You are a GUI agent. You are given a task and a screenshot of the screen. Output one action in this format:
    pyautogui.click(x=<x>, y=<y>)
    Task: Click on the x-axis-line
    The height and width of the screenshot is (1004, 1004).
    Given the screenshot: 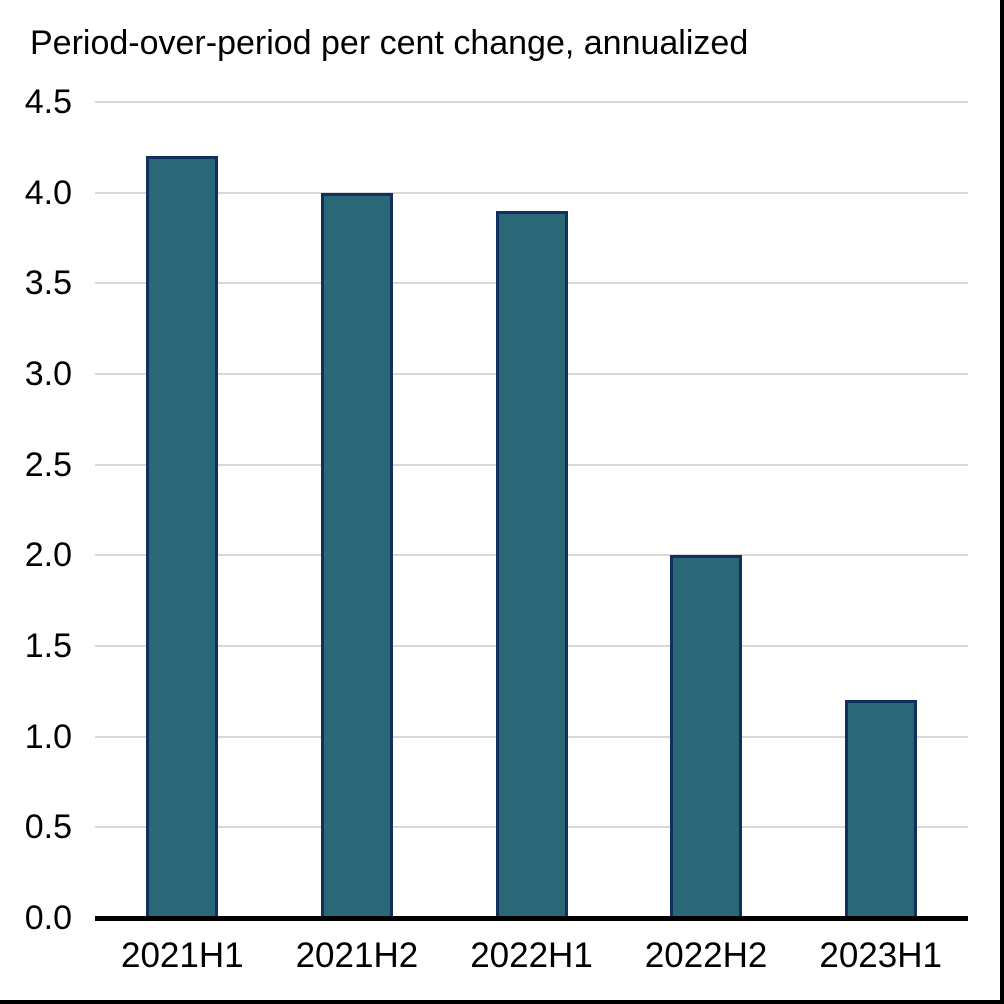 What is the action you would take?
    pyautogui.click(x=531, y=918)
    